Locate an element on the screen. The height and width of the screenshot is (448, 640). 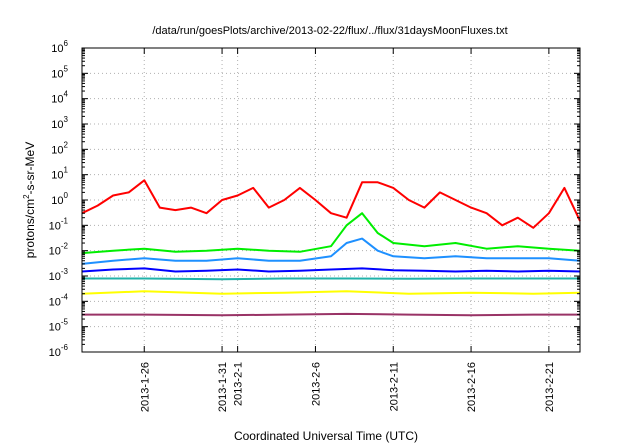
y-axis-label-main: protons/cm is located at coordinates (30, 228).